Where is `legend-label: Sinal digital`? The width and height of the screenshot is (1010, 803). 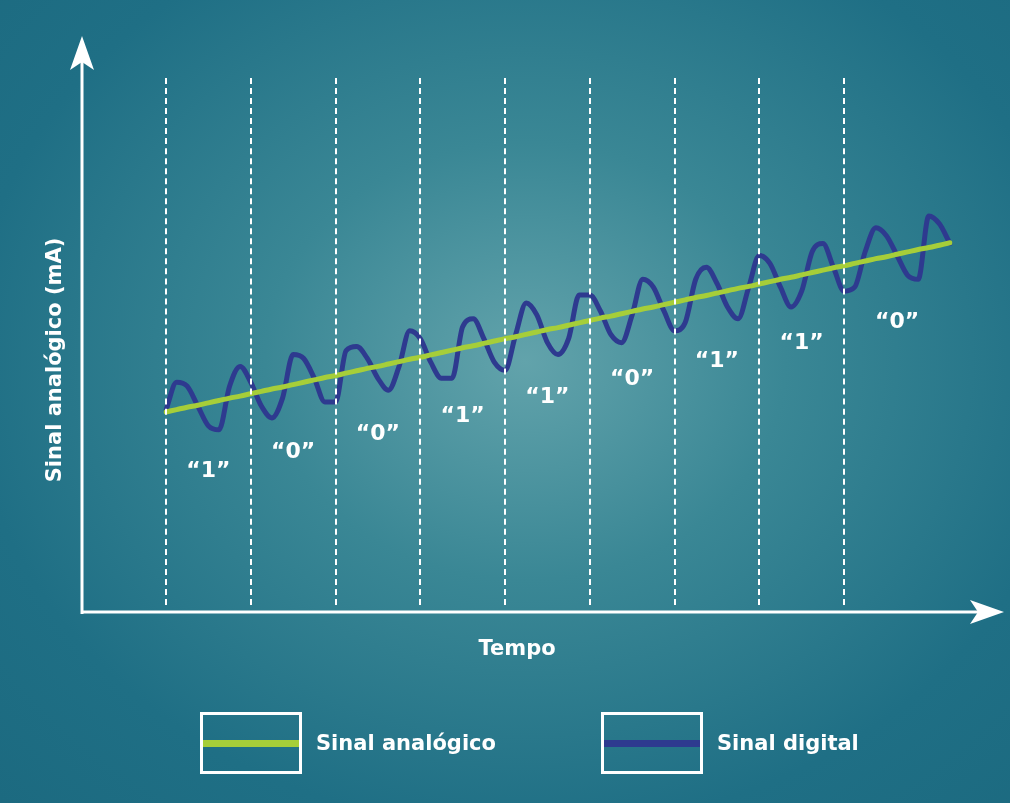
legend-label: Sinal digital is located at coordinates (787, 743).